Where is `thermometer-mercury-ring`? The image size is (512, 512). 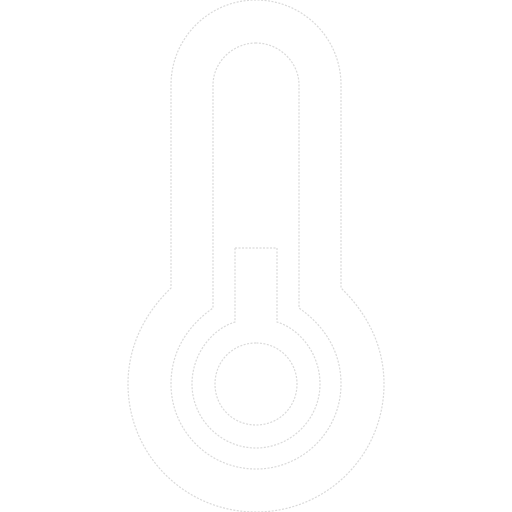
thermometer-mercury-ring is located at coordinates (256, 348).